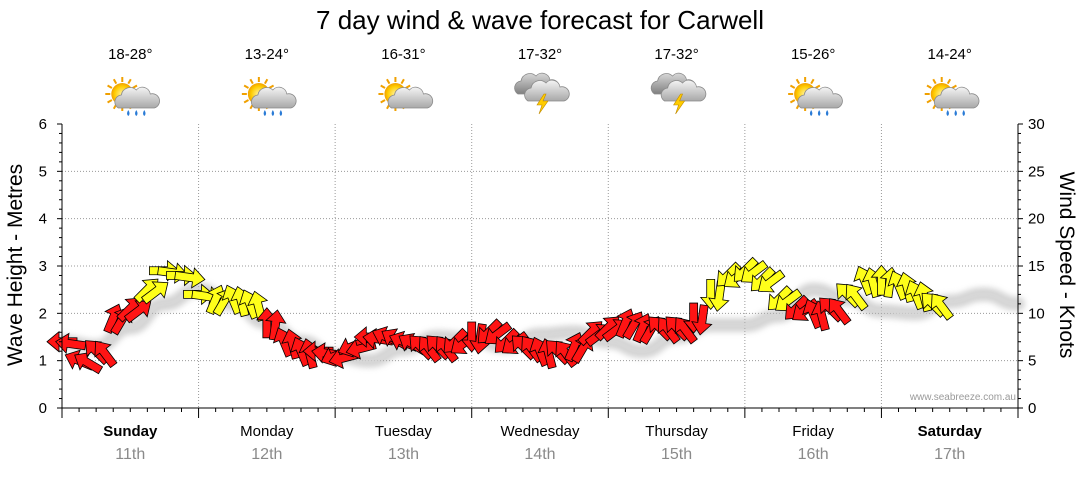 Image resolution: width=1080 pixels, height=480 pixels. Describe the element at coordinates (43, 408) in the screenshot. I see `y-tick-label-left: 0` at that location.